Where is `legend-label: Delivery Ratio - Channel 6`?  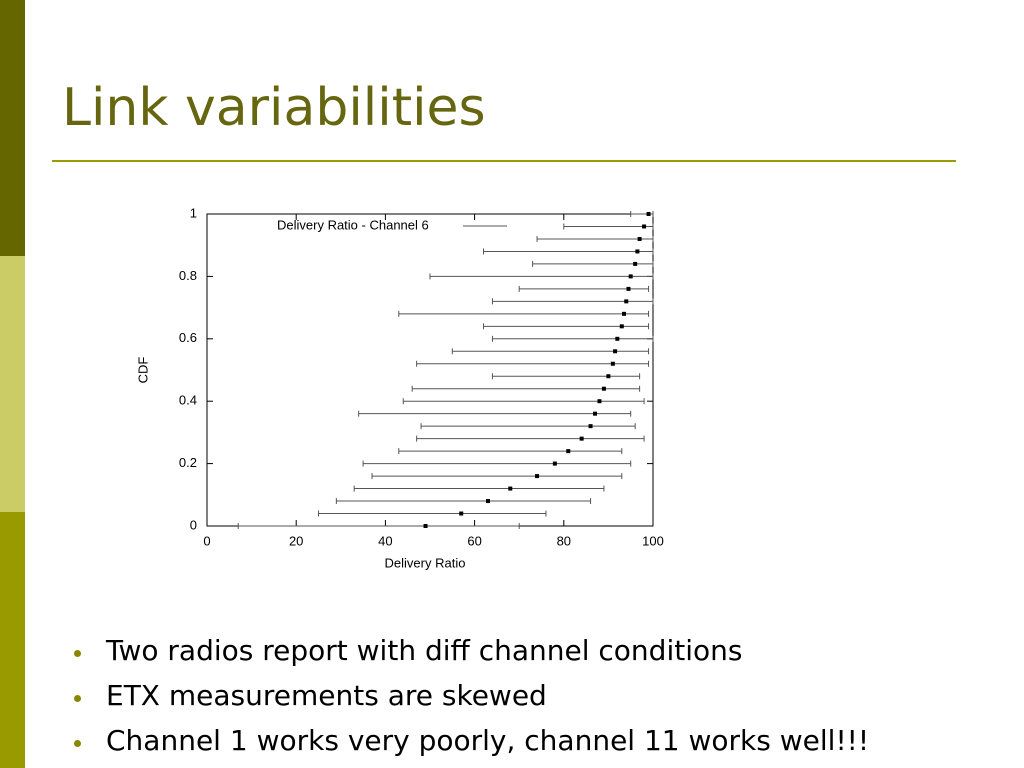 legend-label: Delivery Ratio - Channel 6 is located at coordinates (353, 224).